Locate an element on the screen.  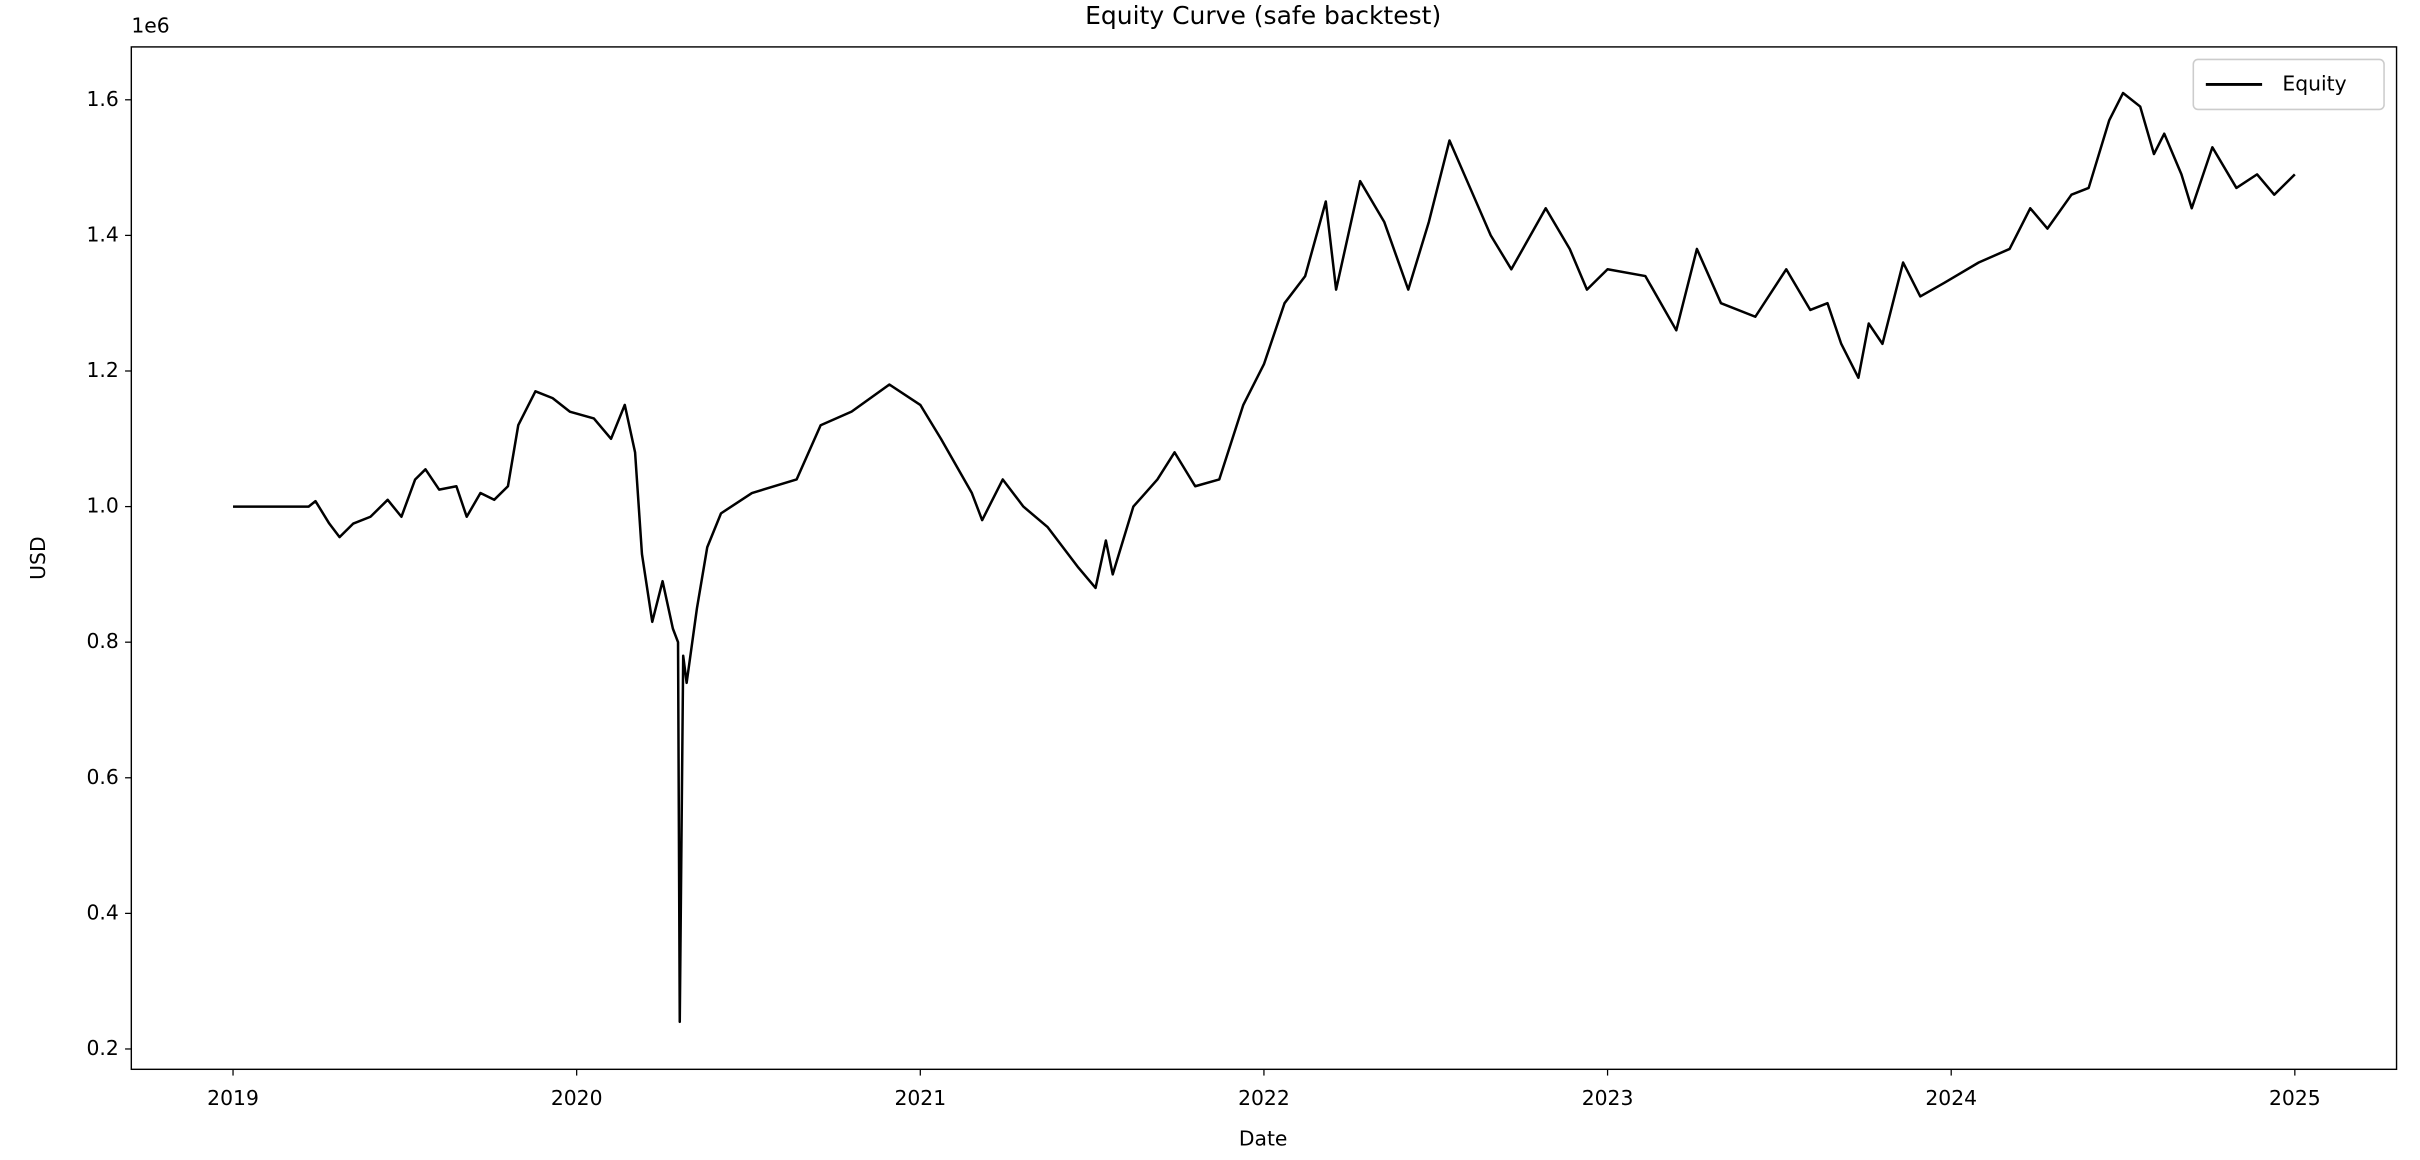
legend: Equity is located at coordinates (2288, 84).